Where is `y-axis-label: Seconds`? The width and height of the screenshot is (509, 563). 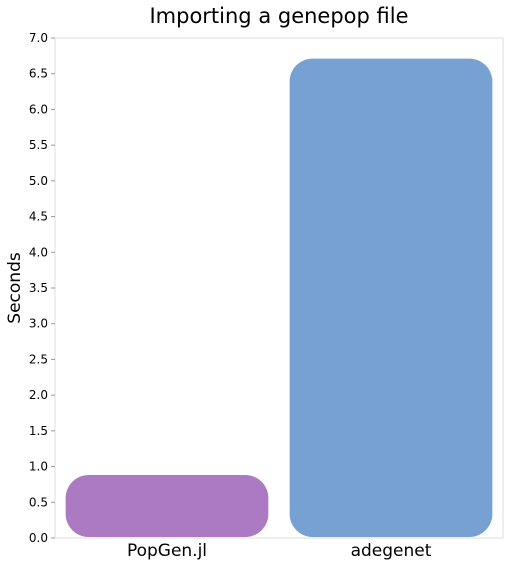 y-axis-label: Seconds is located at coordinates (15, 288).